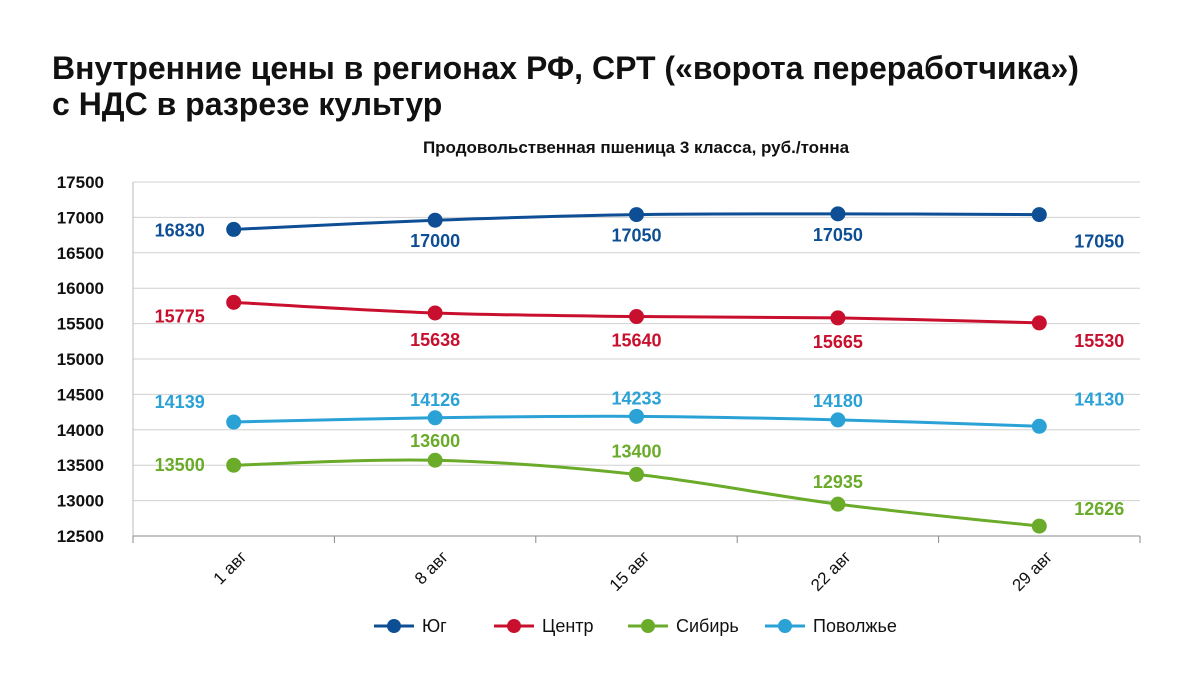  Describe the element at coordinates (1099, 399) in the screenshot. I see `series-4-data-label-5: 14130` at that location.